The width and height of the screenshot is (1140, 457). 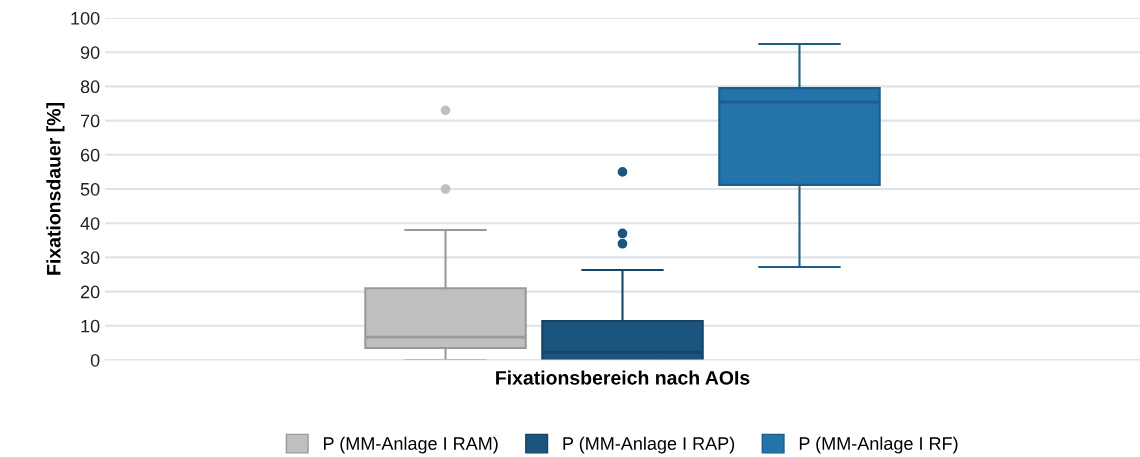 What do you see at coordinates (411, 445) in the screenshot?
I see `legend-label: P (MM-Anlage I RAM)` at bounding box center [411, 445].